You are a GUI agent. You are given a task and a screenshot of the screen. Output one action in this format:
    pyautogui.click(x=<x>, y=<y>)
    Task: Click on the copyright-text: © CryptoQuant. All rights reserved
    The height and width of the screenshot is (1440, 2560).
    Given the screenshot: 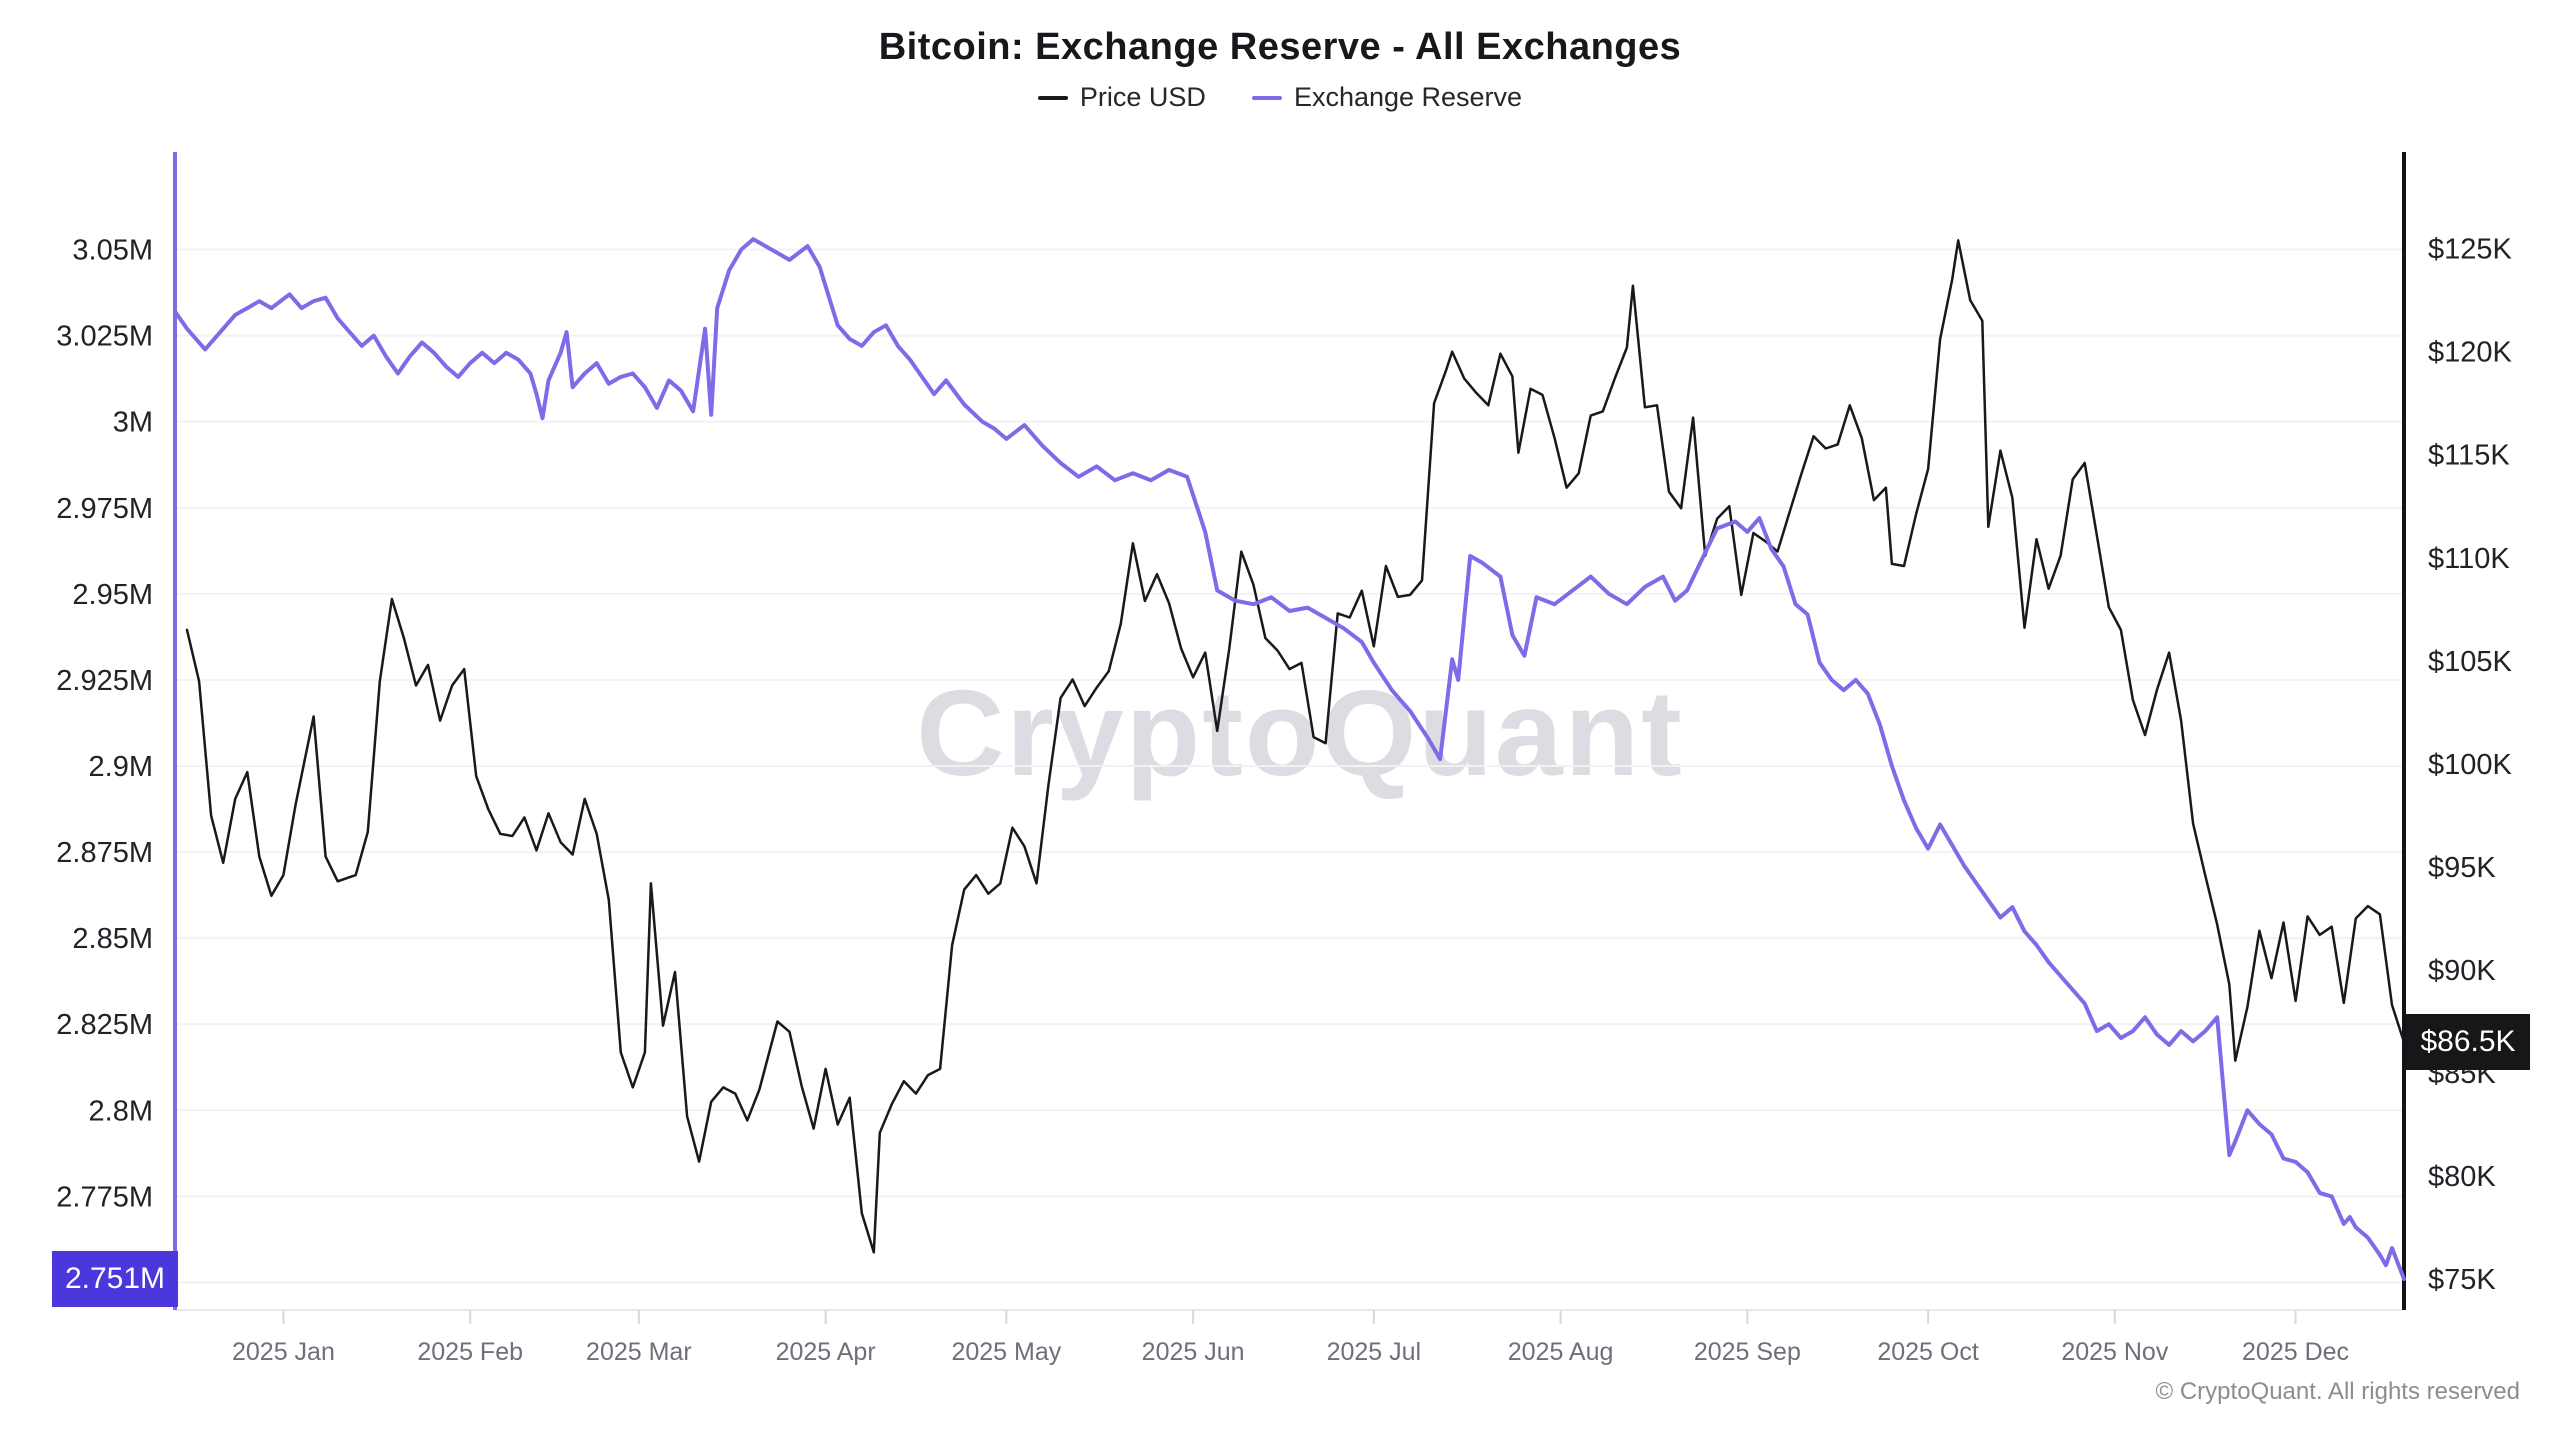 What is the action you would take?
    pyautogui.click(x=2338, y=1391)
    